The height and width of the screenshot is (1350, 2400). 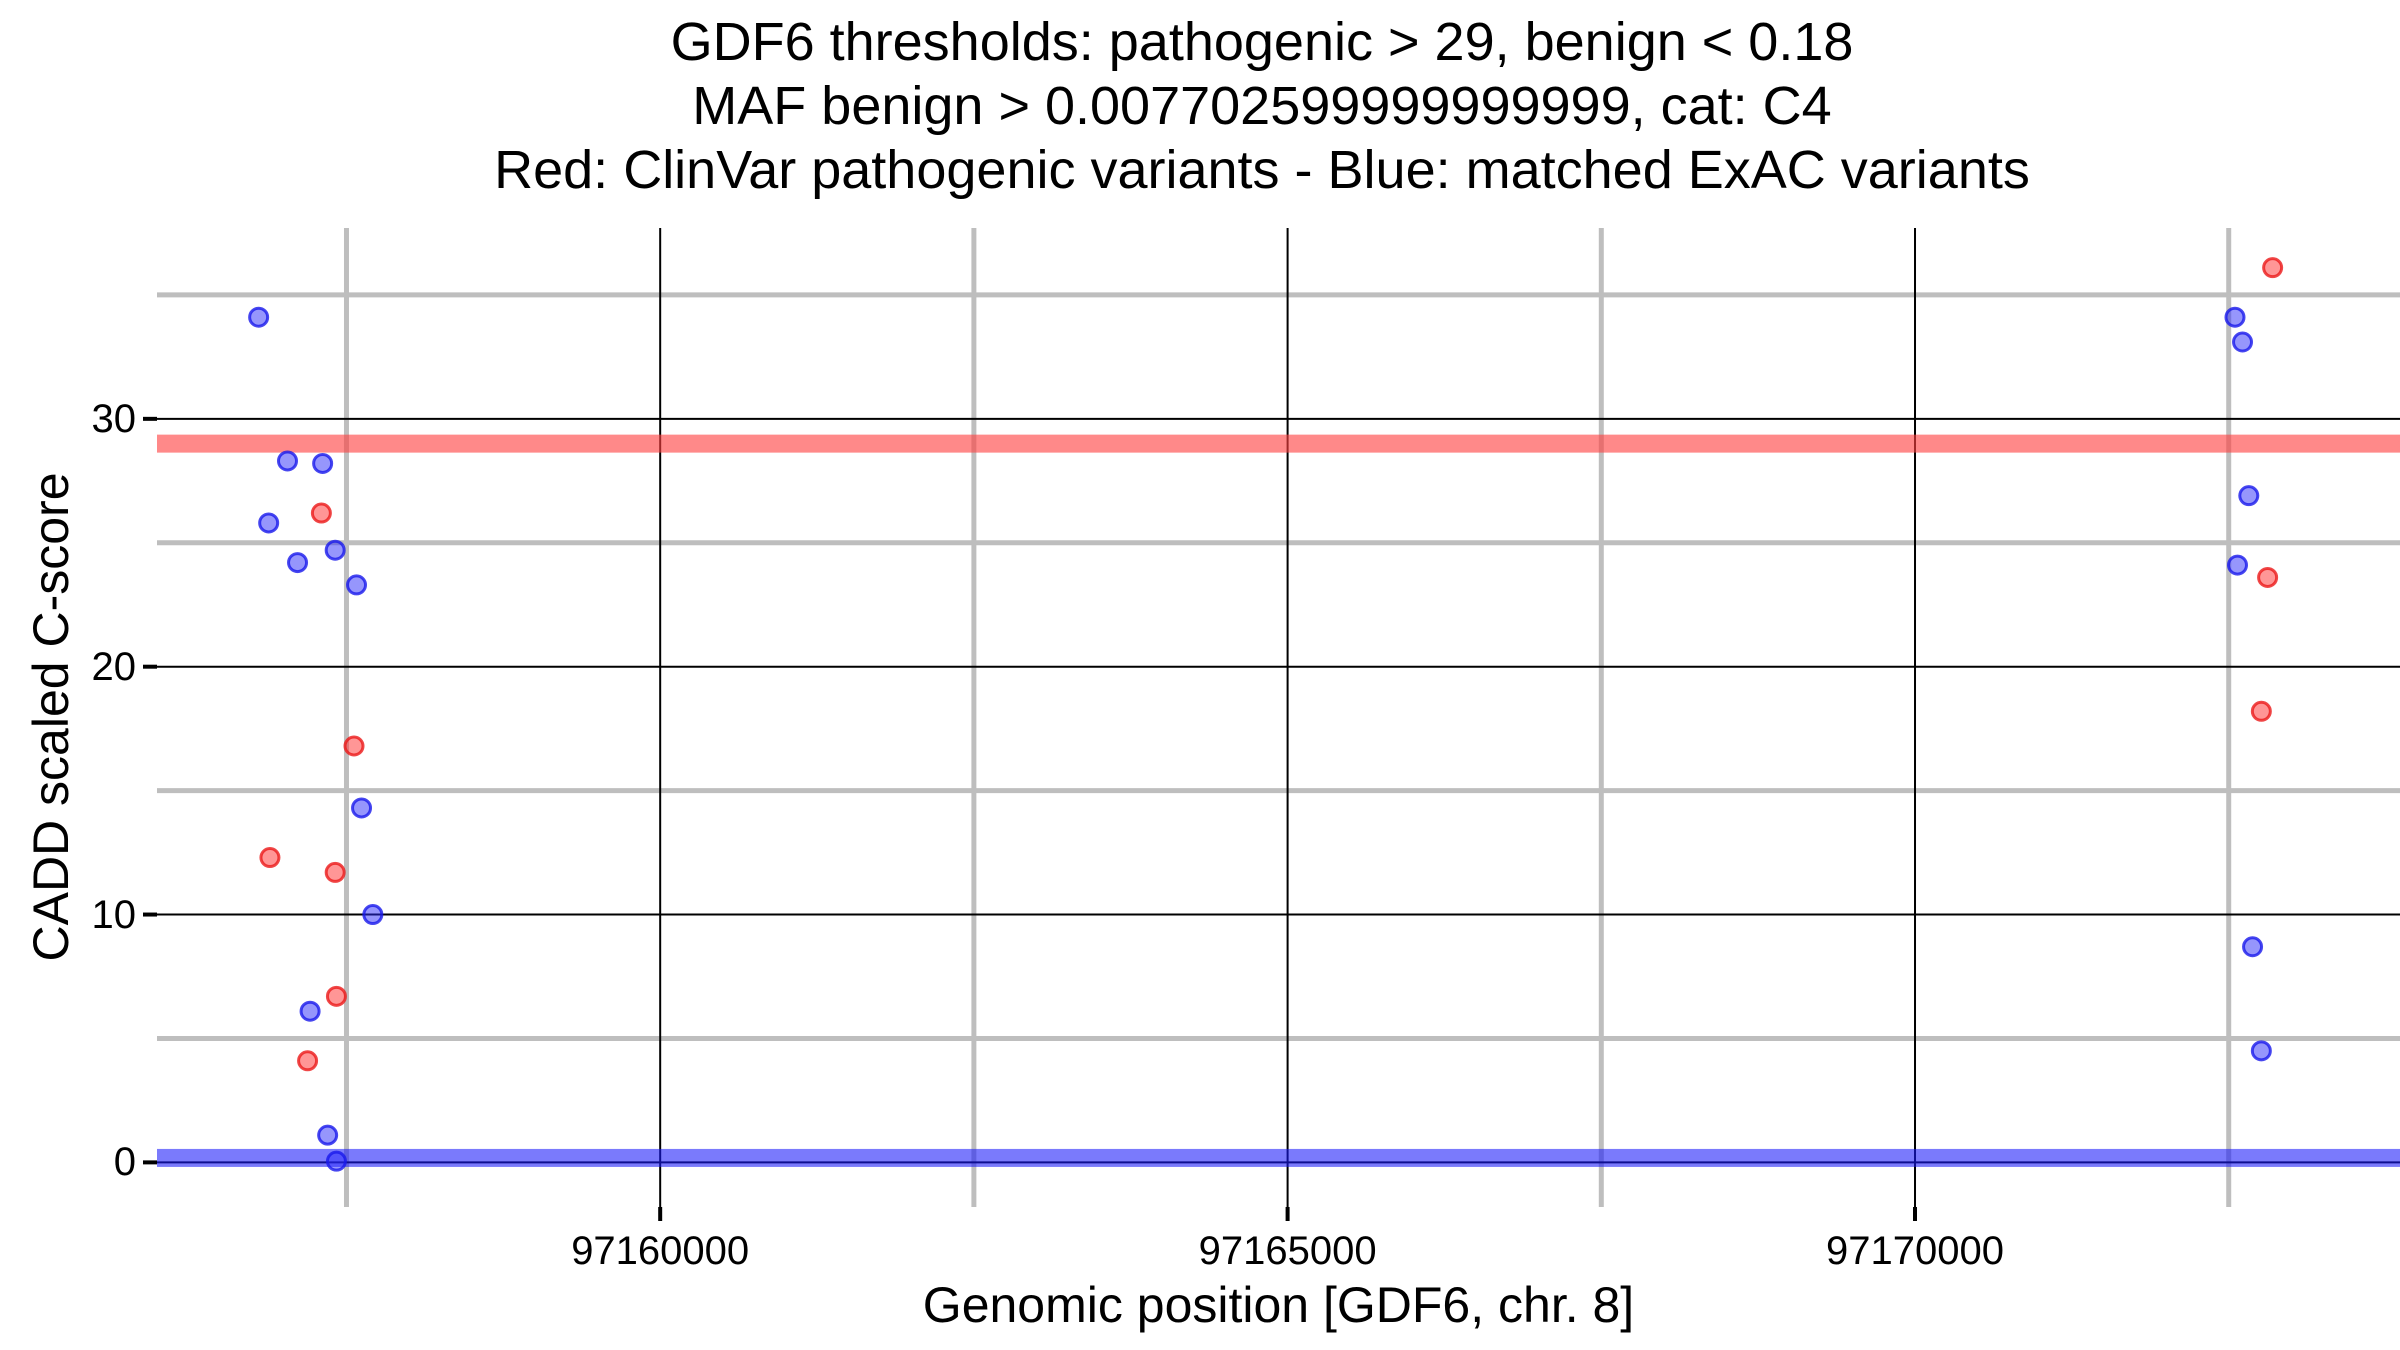 I want to click on threshold-band-benign-threshold, so click(x=1278, y=1157).